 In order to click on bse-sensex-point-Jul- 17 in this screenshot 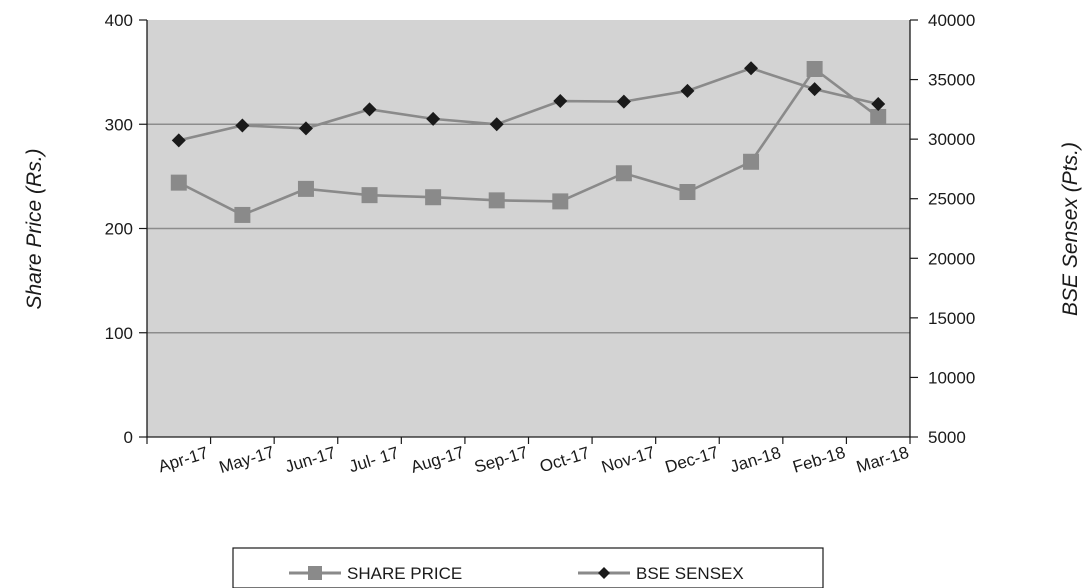, I will do `click(369, 109)`.